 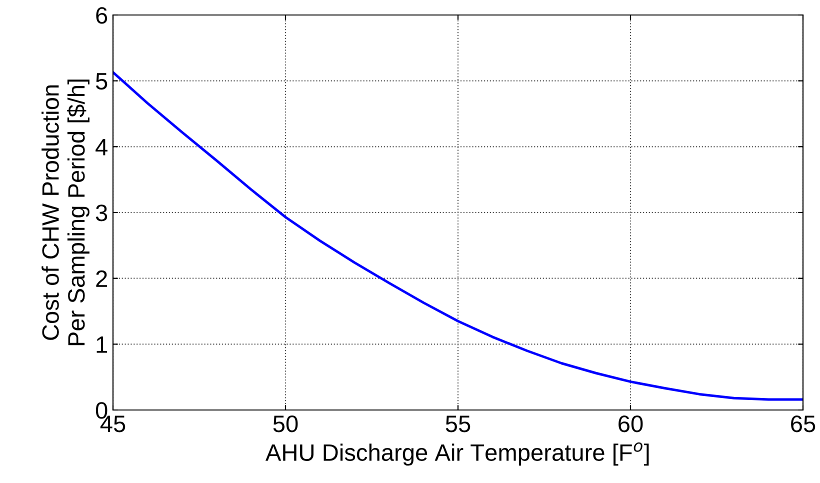 I want to click on y-tick-label: 2, so click(x=101, y=278).